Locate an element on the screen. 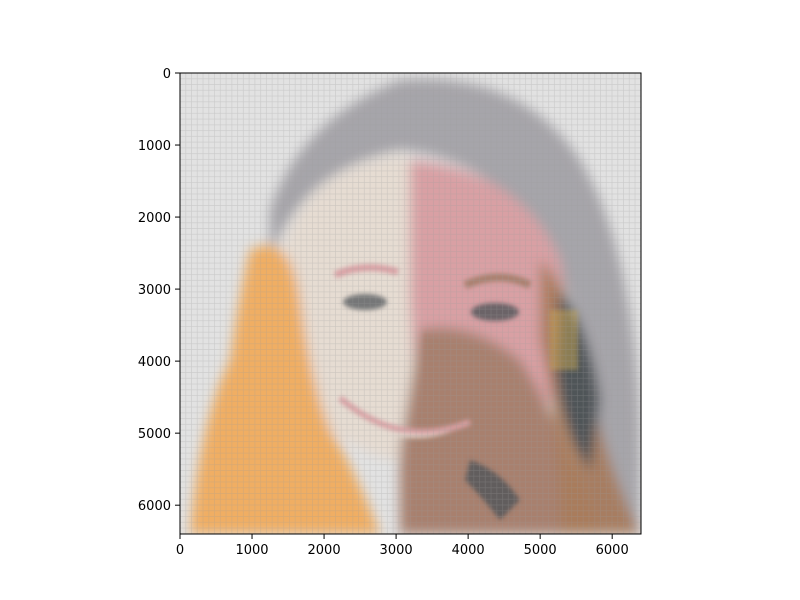 The height and width of the screenshot is (600, 800). x-tick-label: 3000 is located at coordinates (396, 550).